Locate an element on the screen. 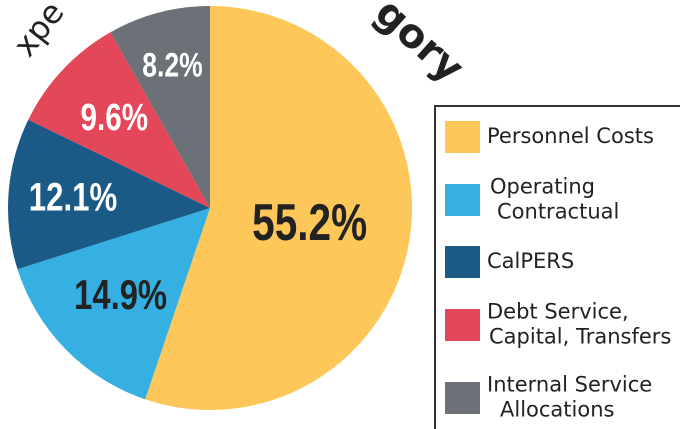 The height and width of the screenshot is (429, 680). slice-label: 12.1% is located at coordinates (73, 197).